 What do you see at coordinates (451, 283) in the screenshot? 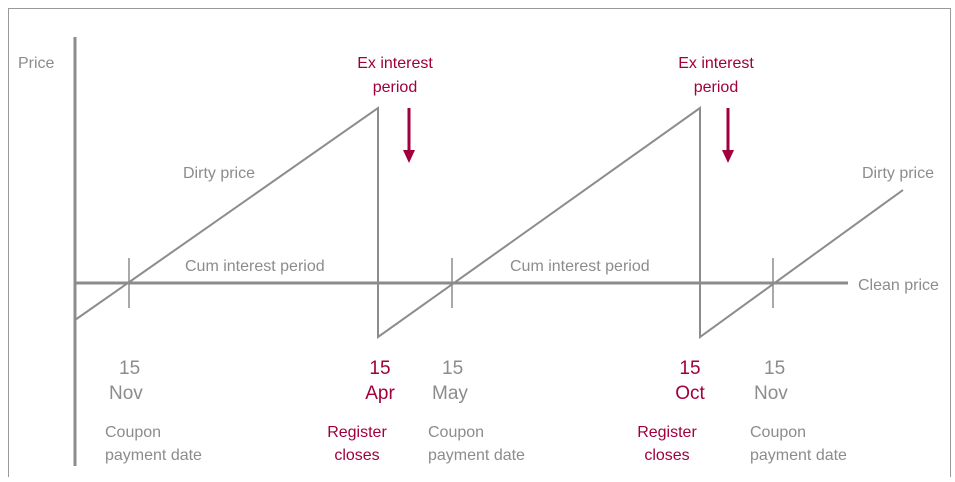
I see `ticks` at bounding box center [451, 283].